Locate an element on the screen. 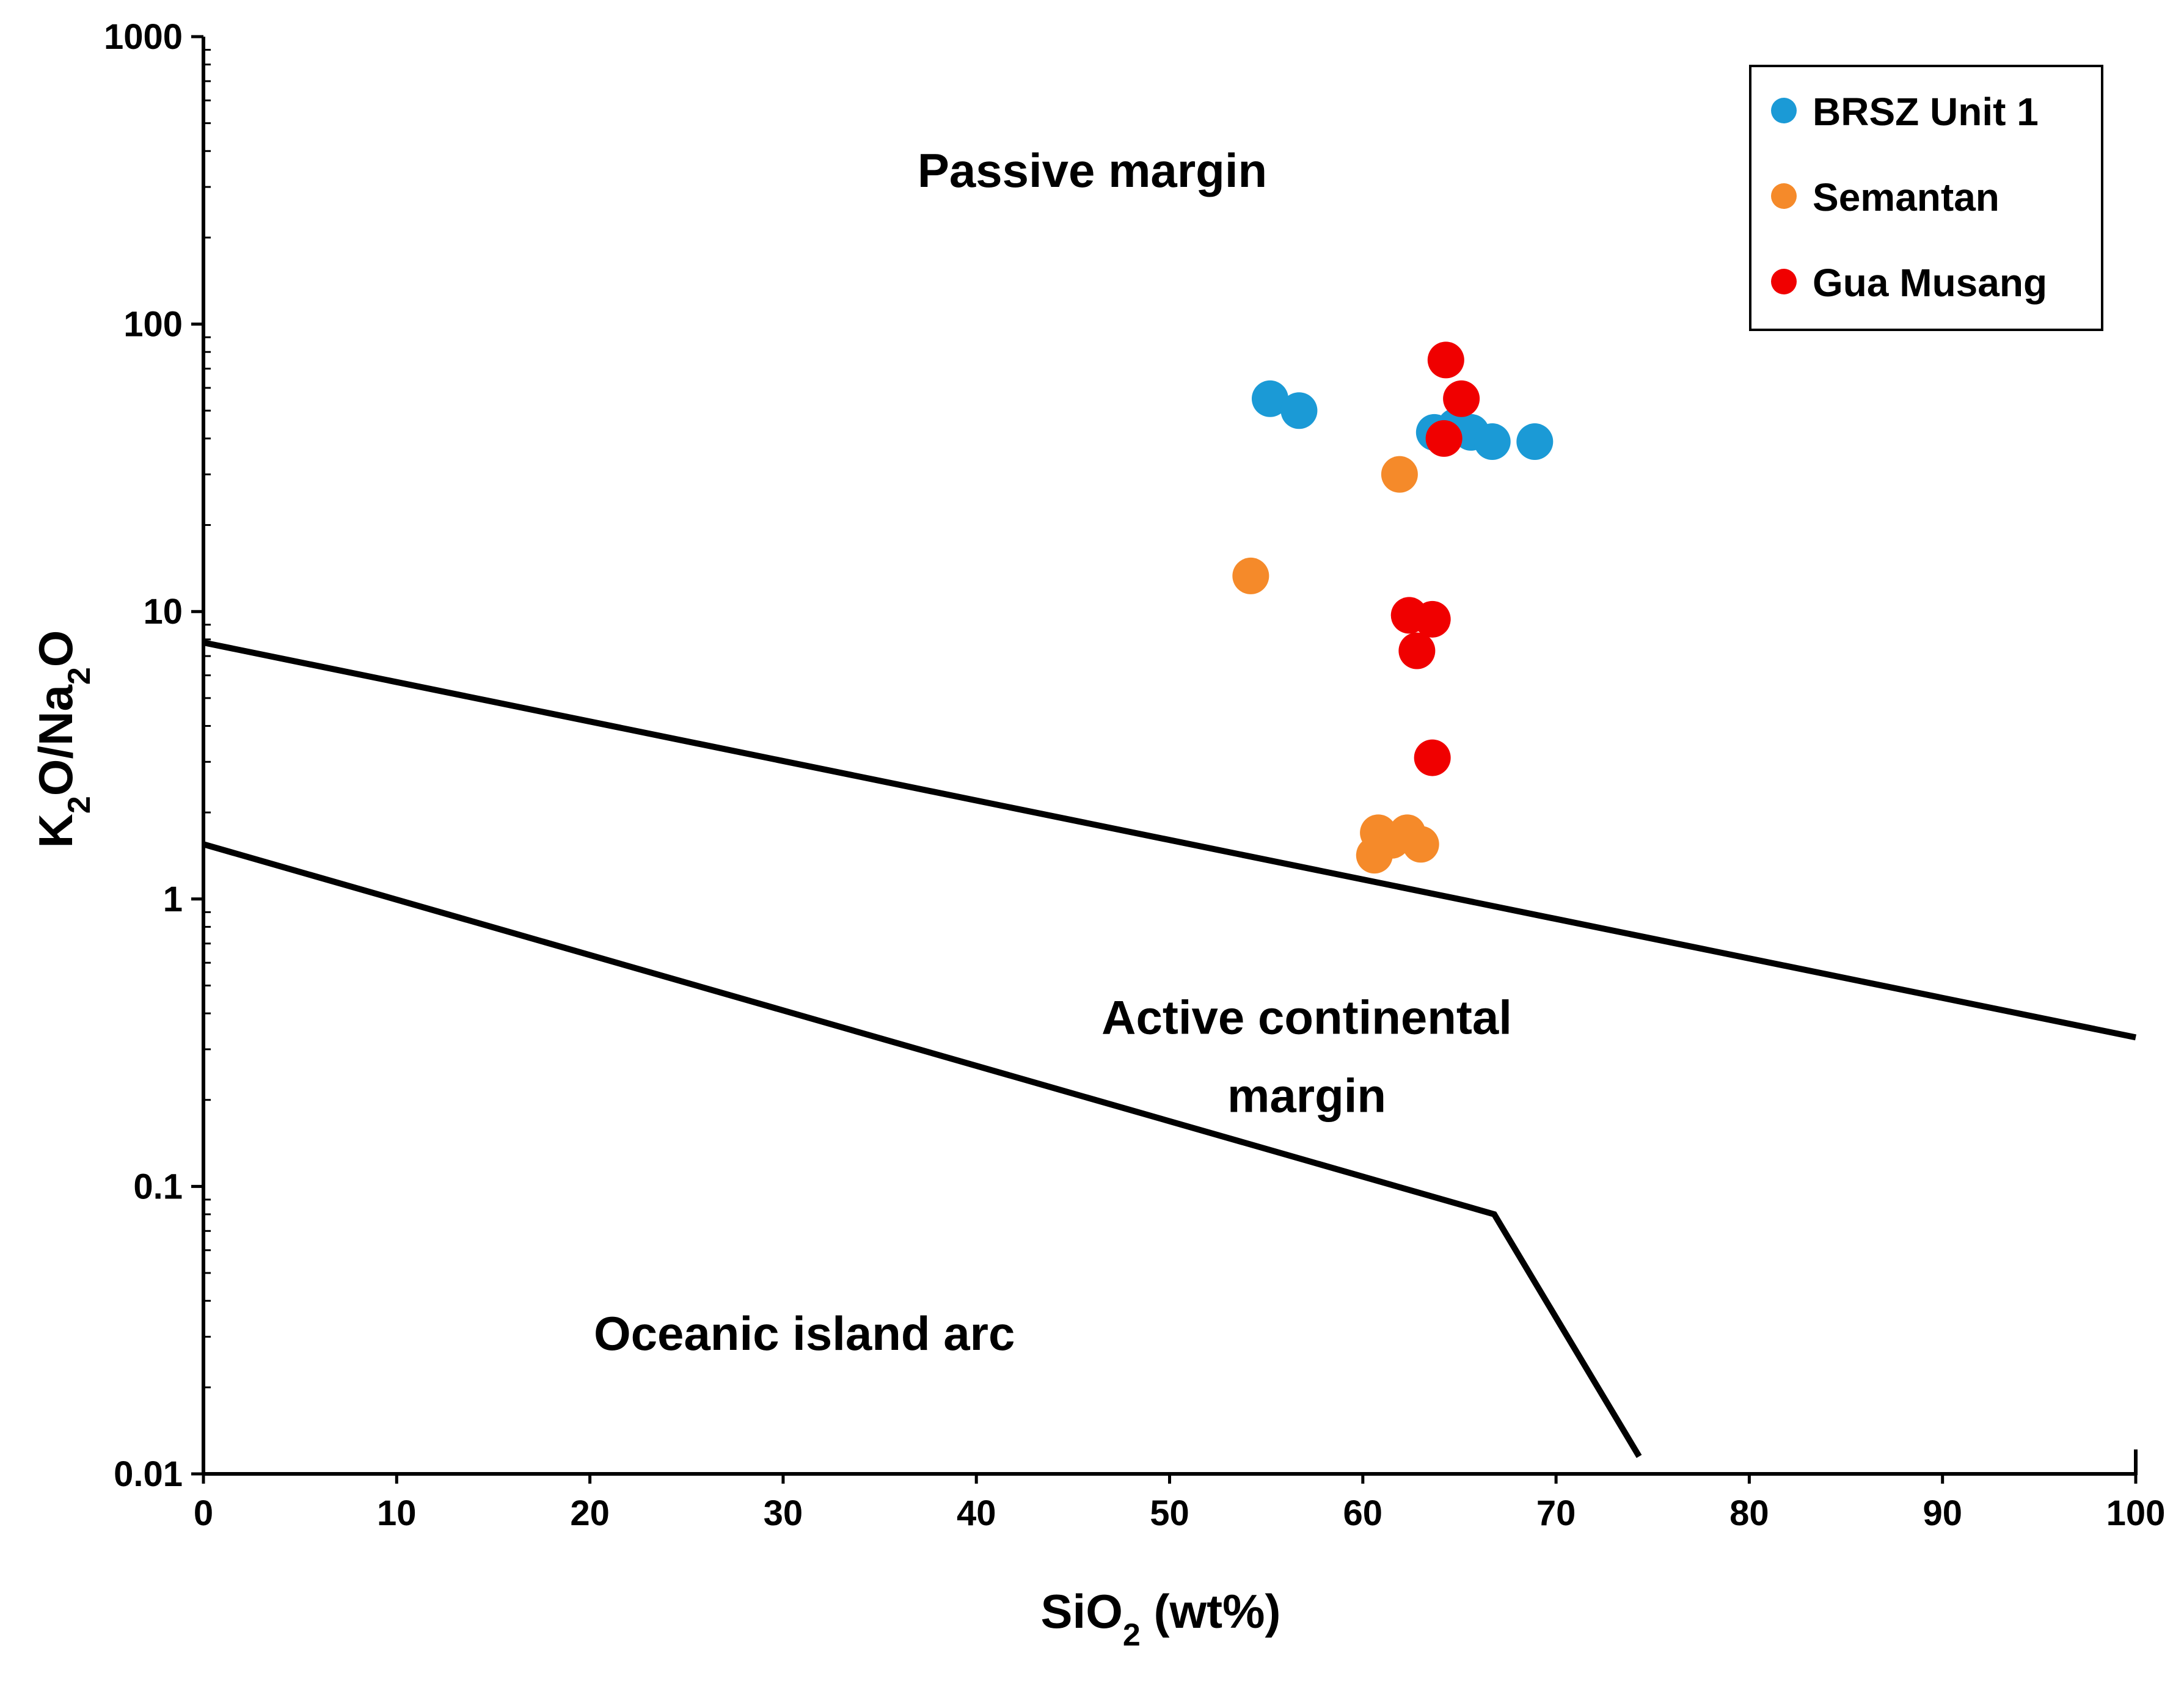 This screenshot has height=1684, width=2184. x-axis-title-base: SiO is located at coordinates (1082, 1611).